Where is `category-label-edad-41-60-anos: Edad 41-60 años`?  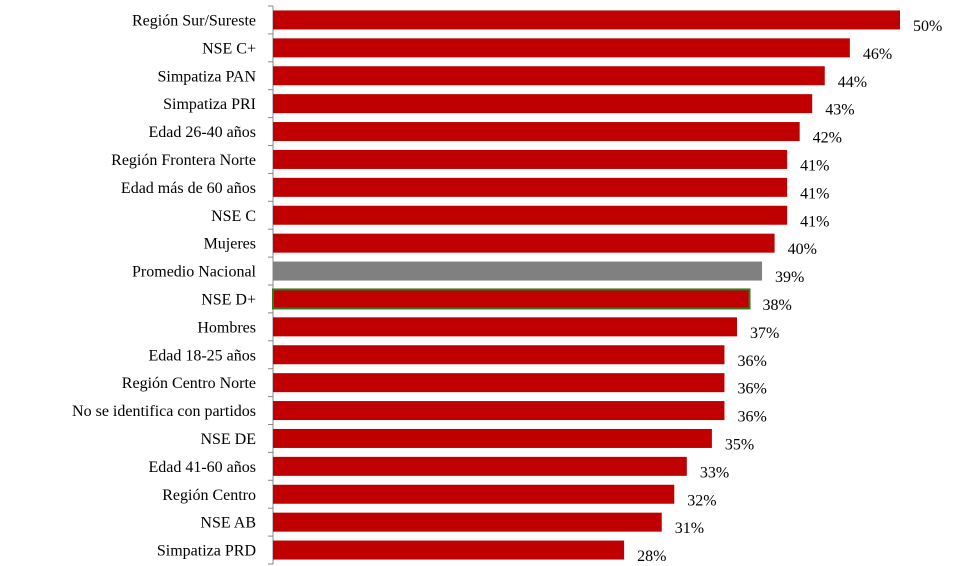
category-label-edad-41-60-anos: Edad 41-60 años is located at coordinates (202, 467).